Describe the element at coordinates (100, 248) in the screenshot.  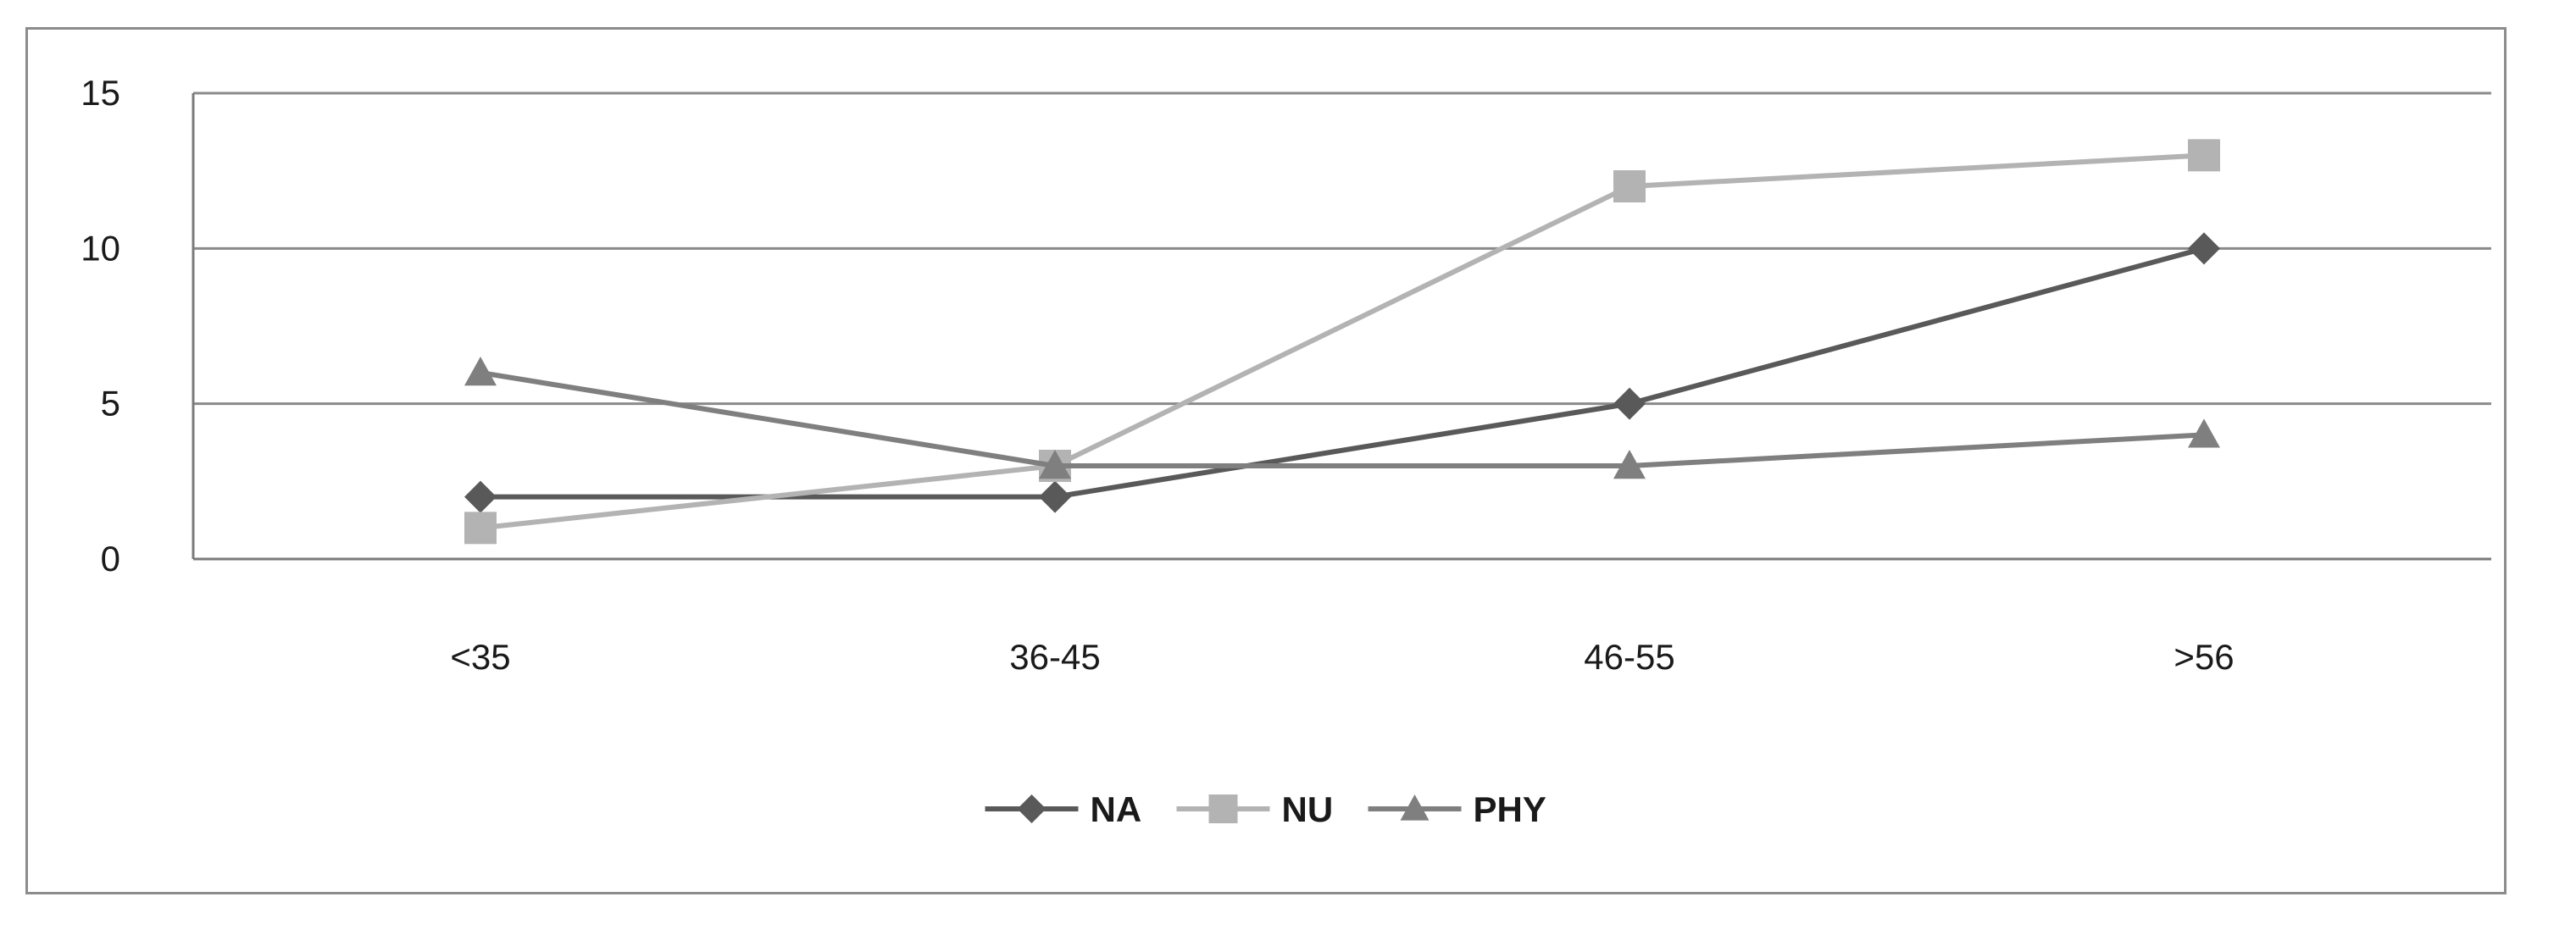
I see `y-tick-label-10: 10` at that location.